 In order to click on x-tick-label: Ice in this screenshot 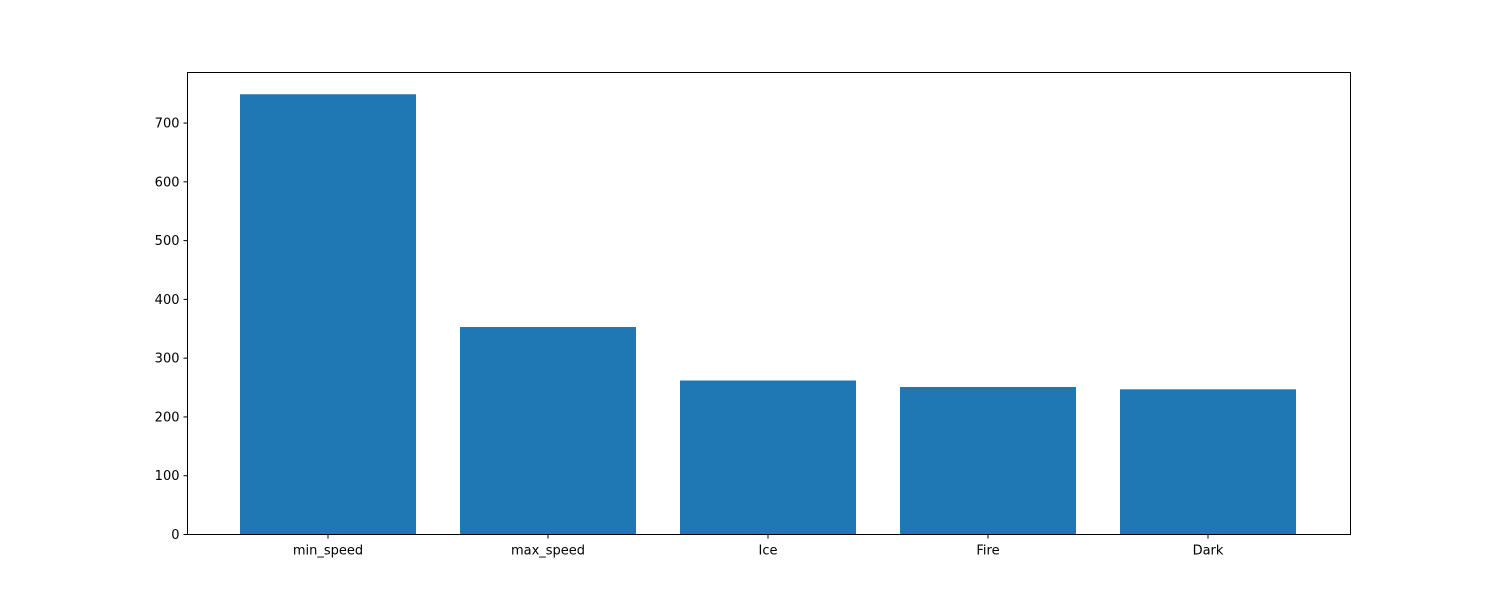, I will do `click(768, 551)`.